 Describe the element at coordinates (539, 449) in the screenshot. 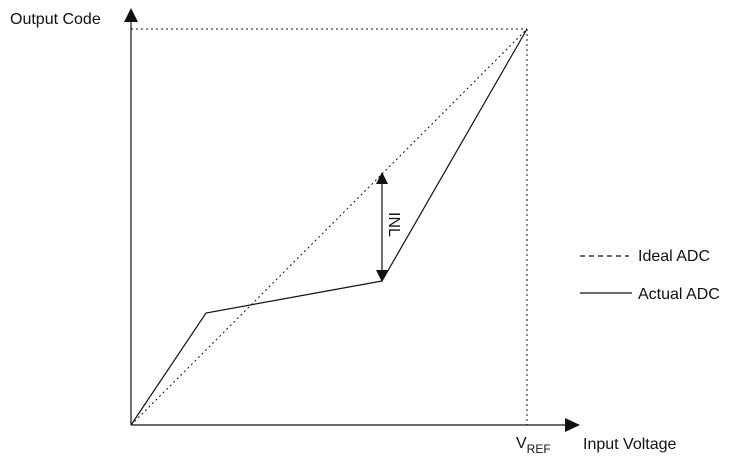

I see `vref-sub: REF` at that location.